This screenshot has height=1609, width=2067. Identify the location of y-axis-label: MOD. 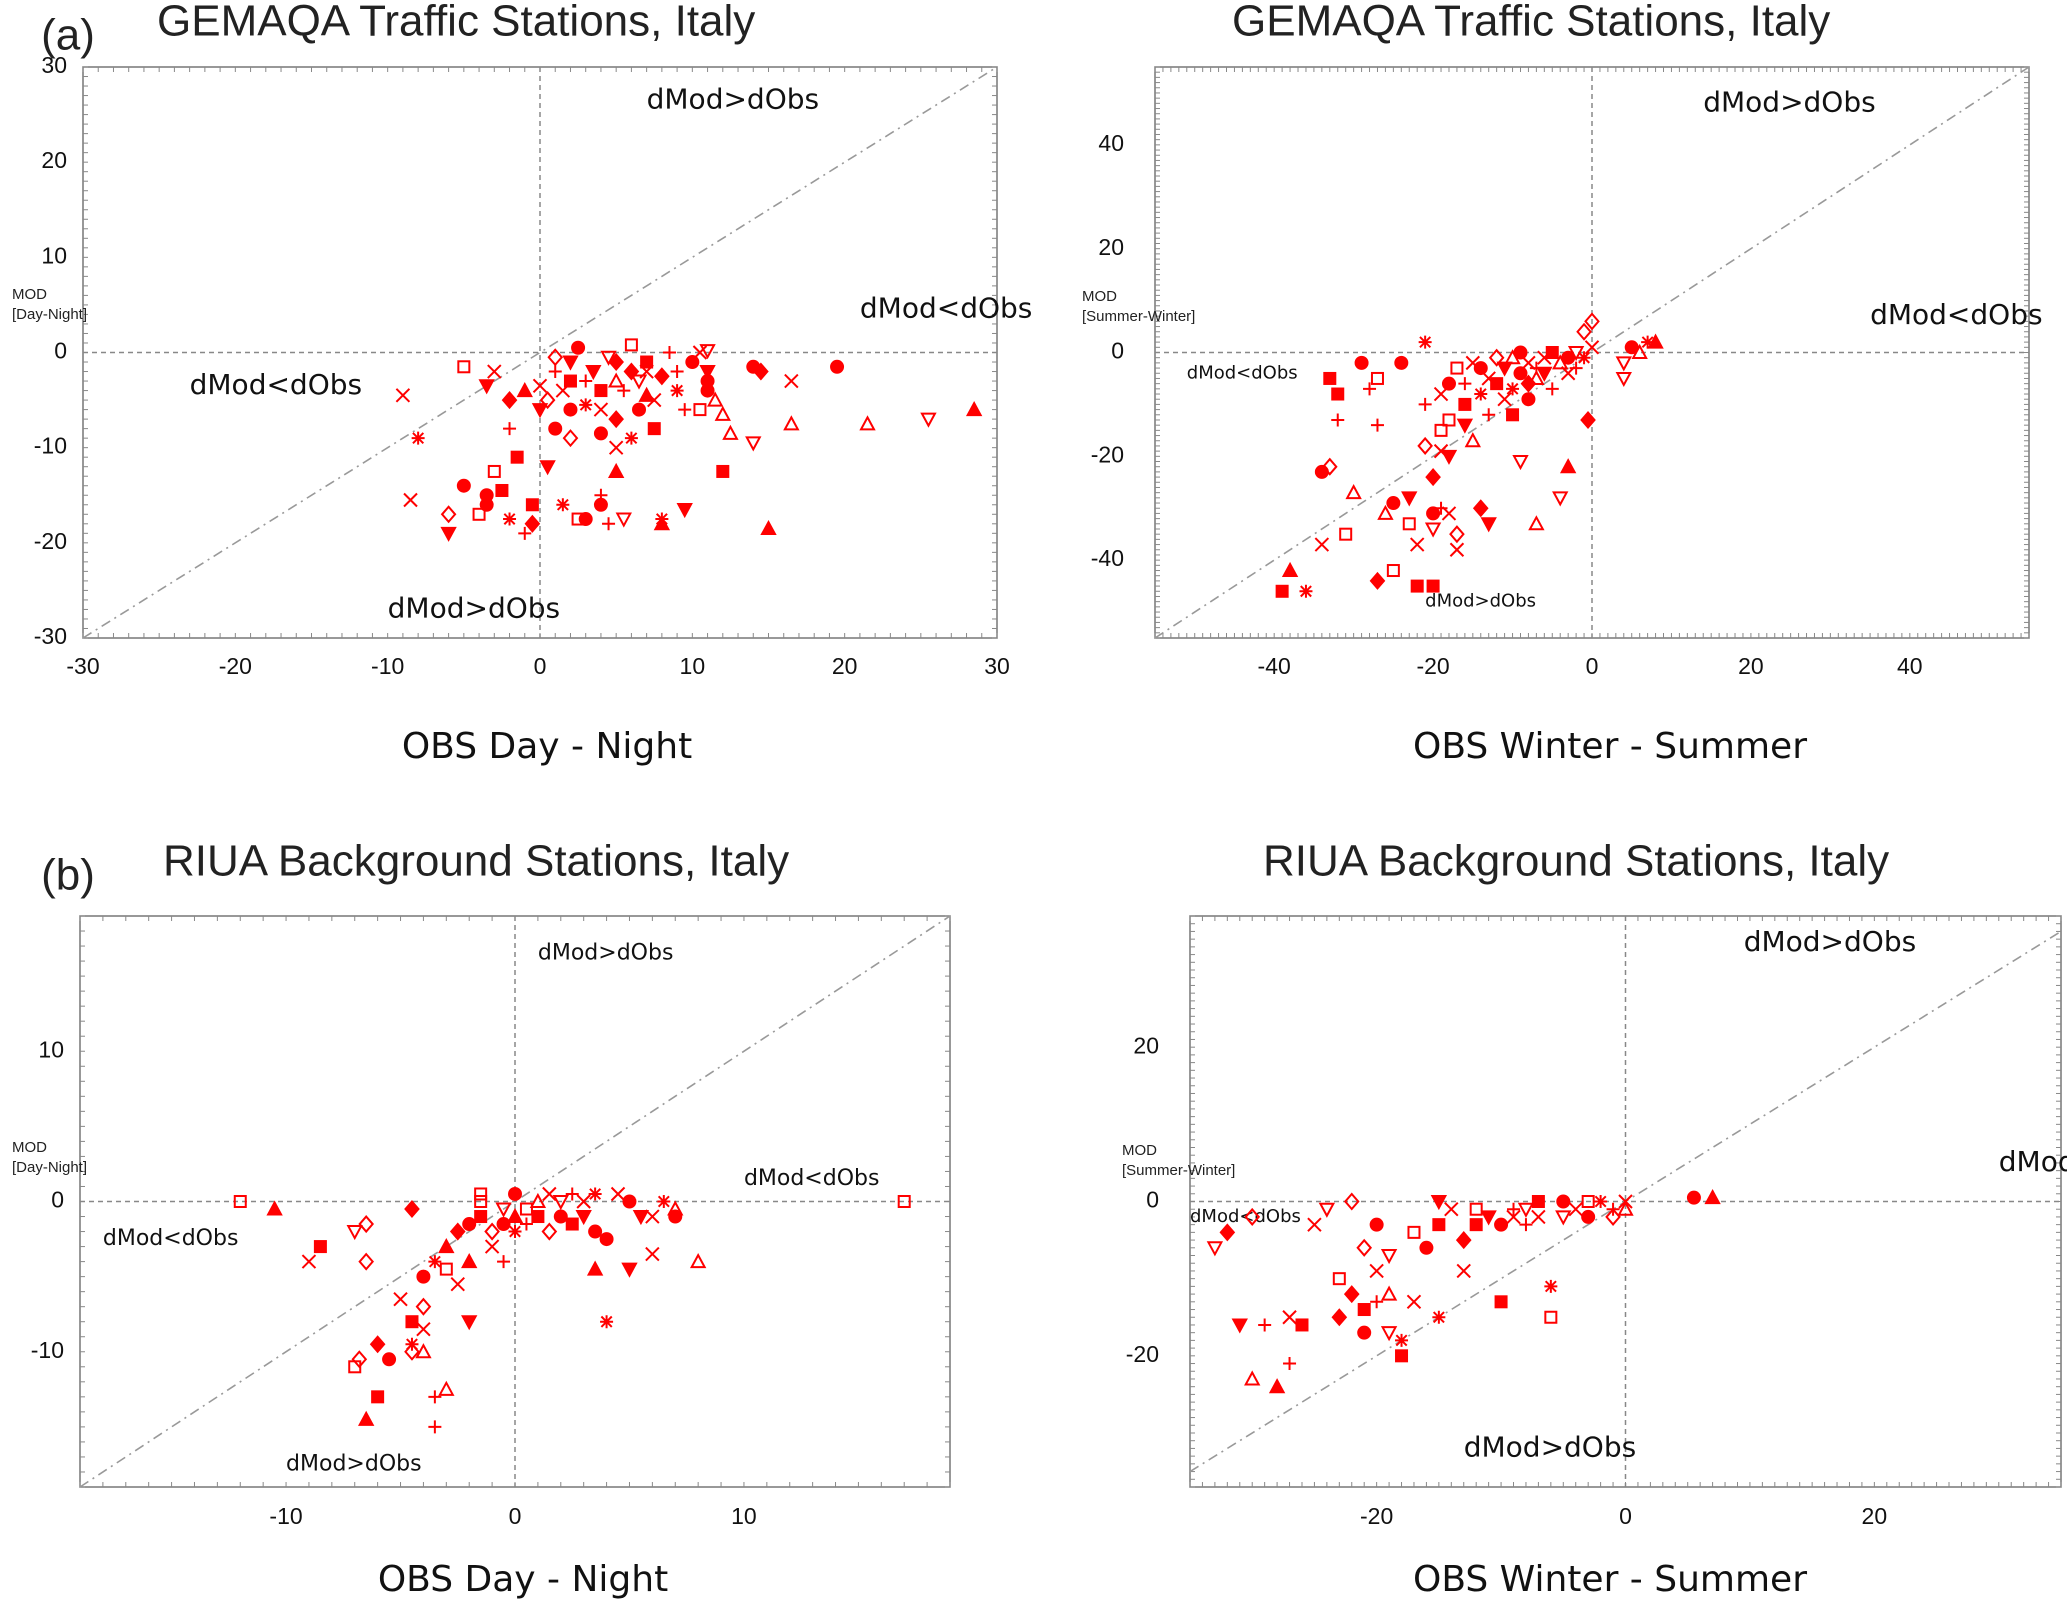
(1139, 1150).